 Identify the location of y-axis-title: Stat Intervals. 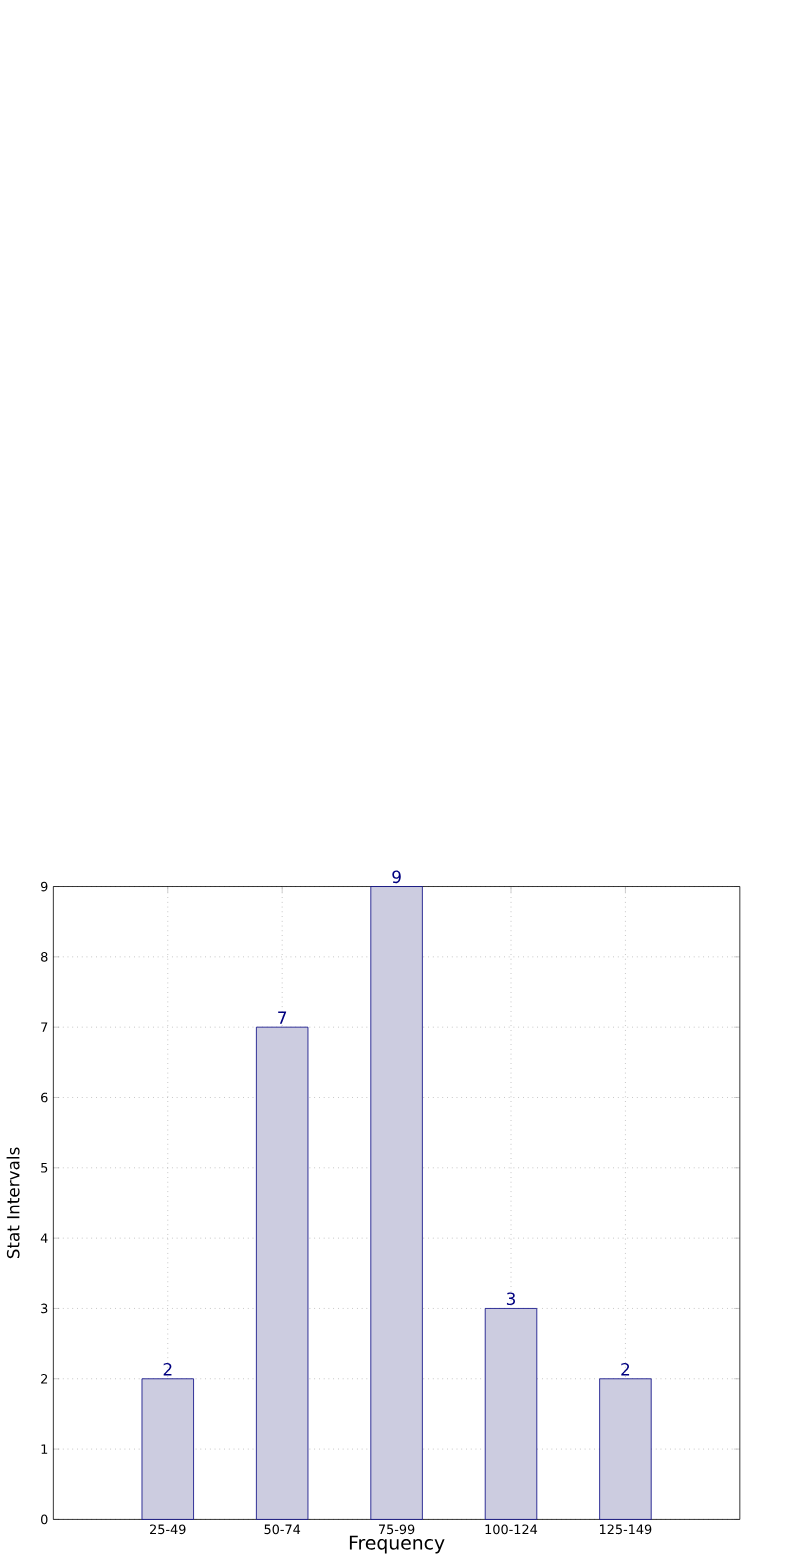
(13, 1203).